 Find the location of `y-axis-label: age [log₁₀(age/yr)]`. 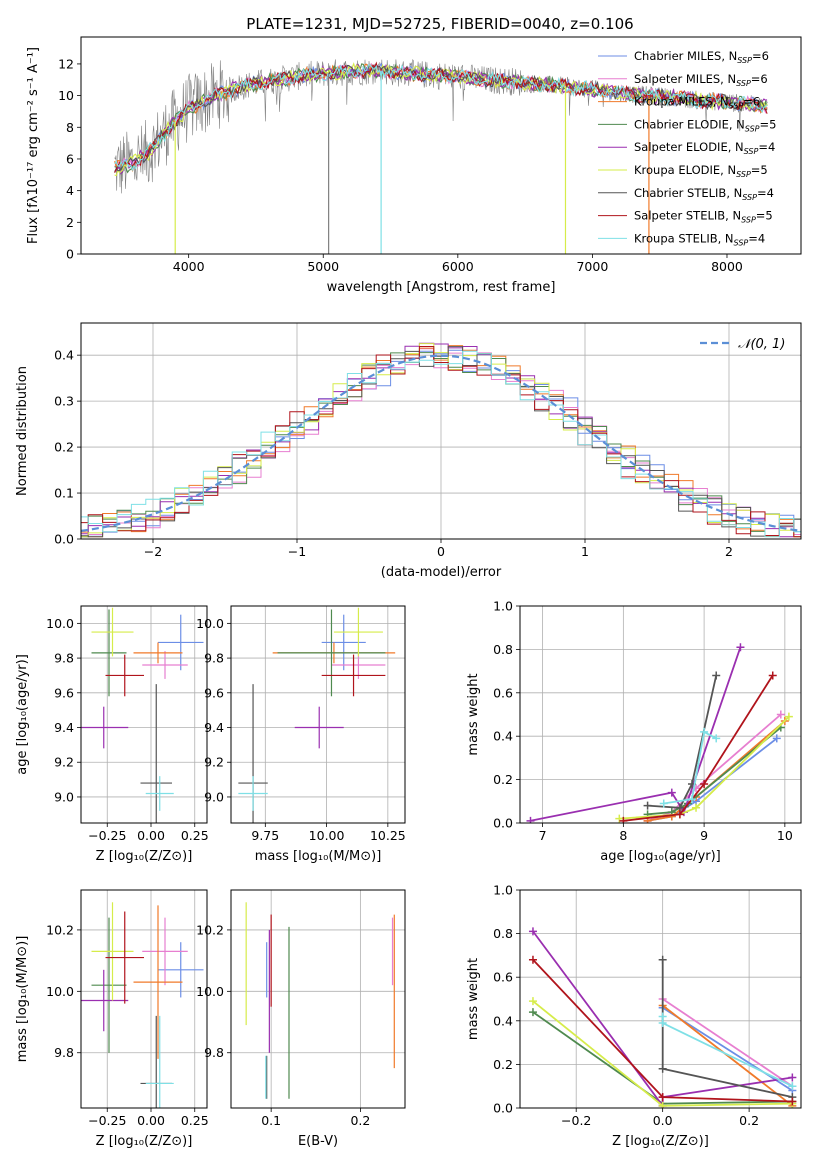

y-axis-label: age [log₁₀(age/yr)] is located at coordinates (22, 714).